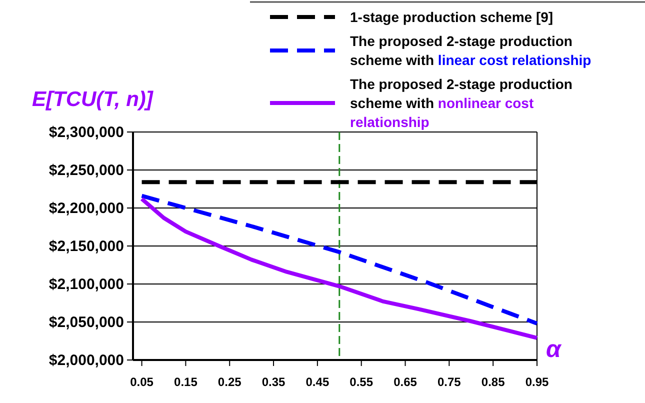 The height and width of the screenshot is (403, 645). Describe the element at coordinates (230, 381) in the screenshot. I see `x-tick-label: 0.25` at that location.